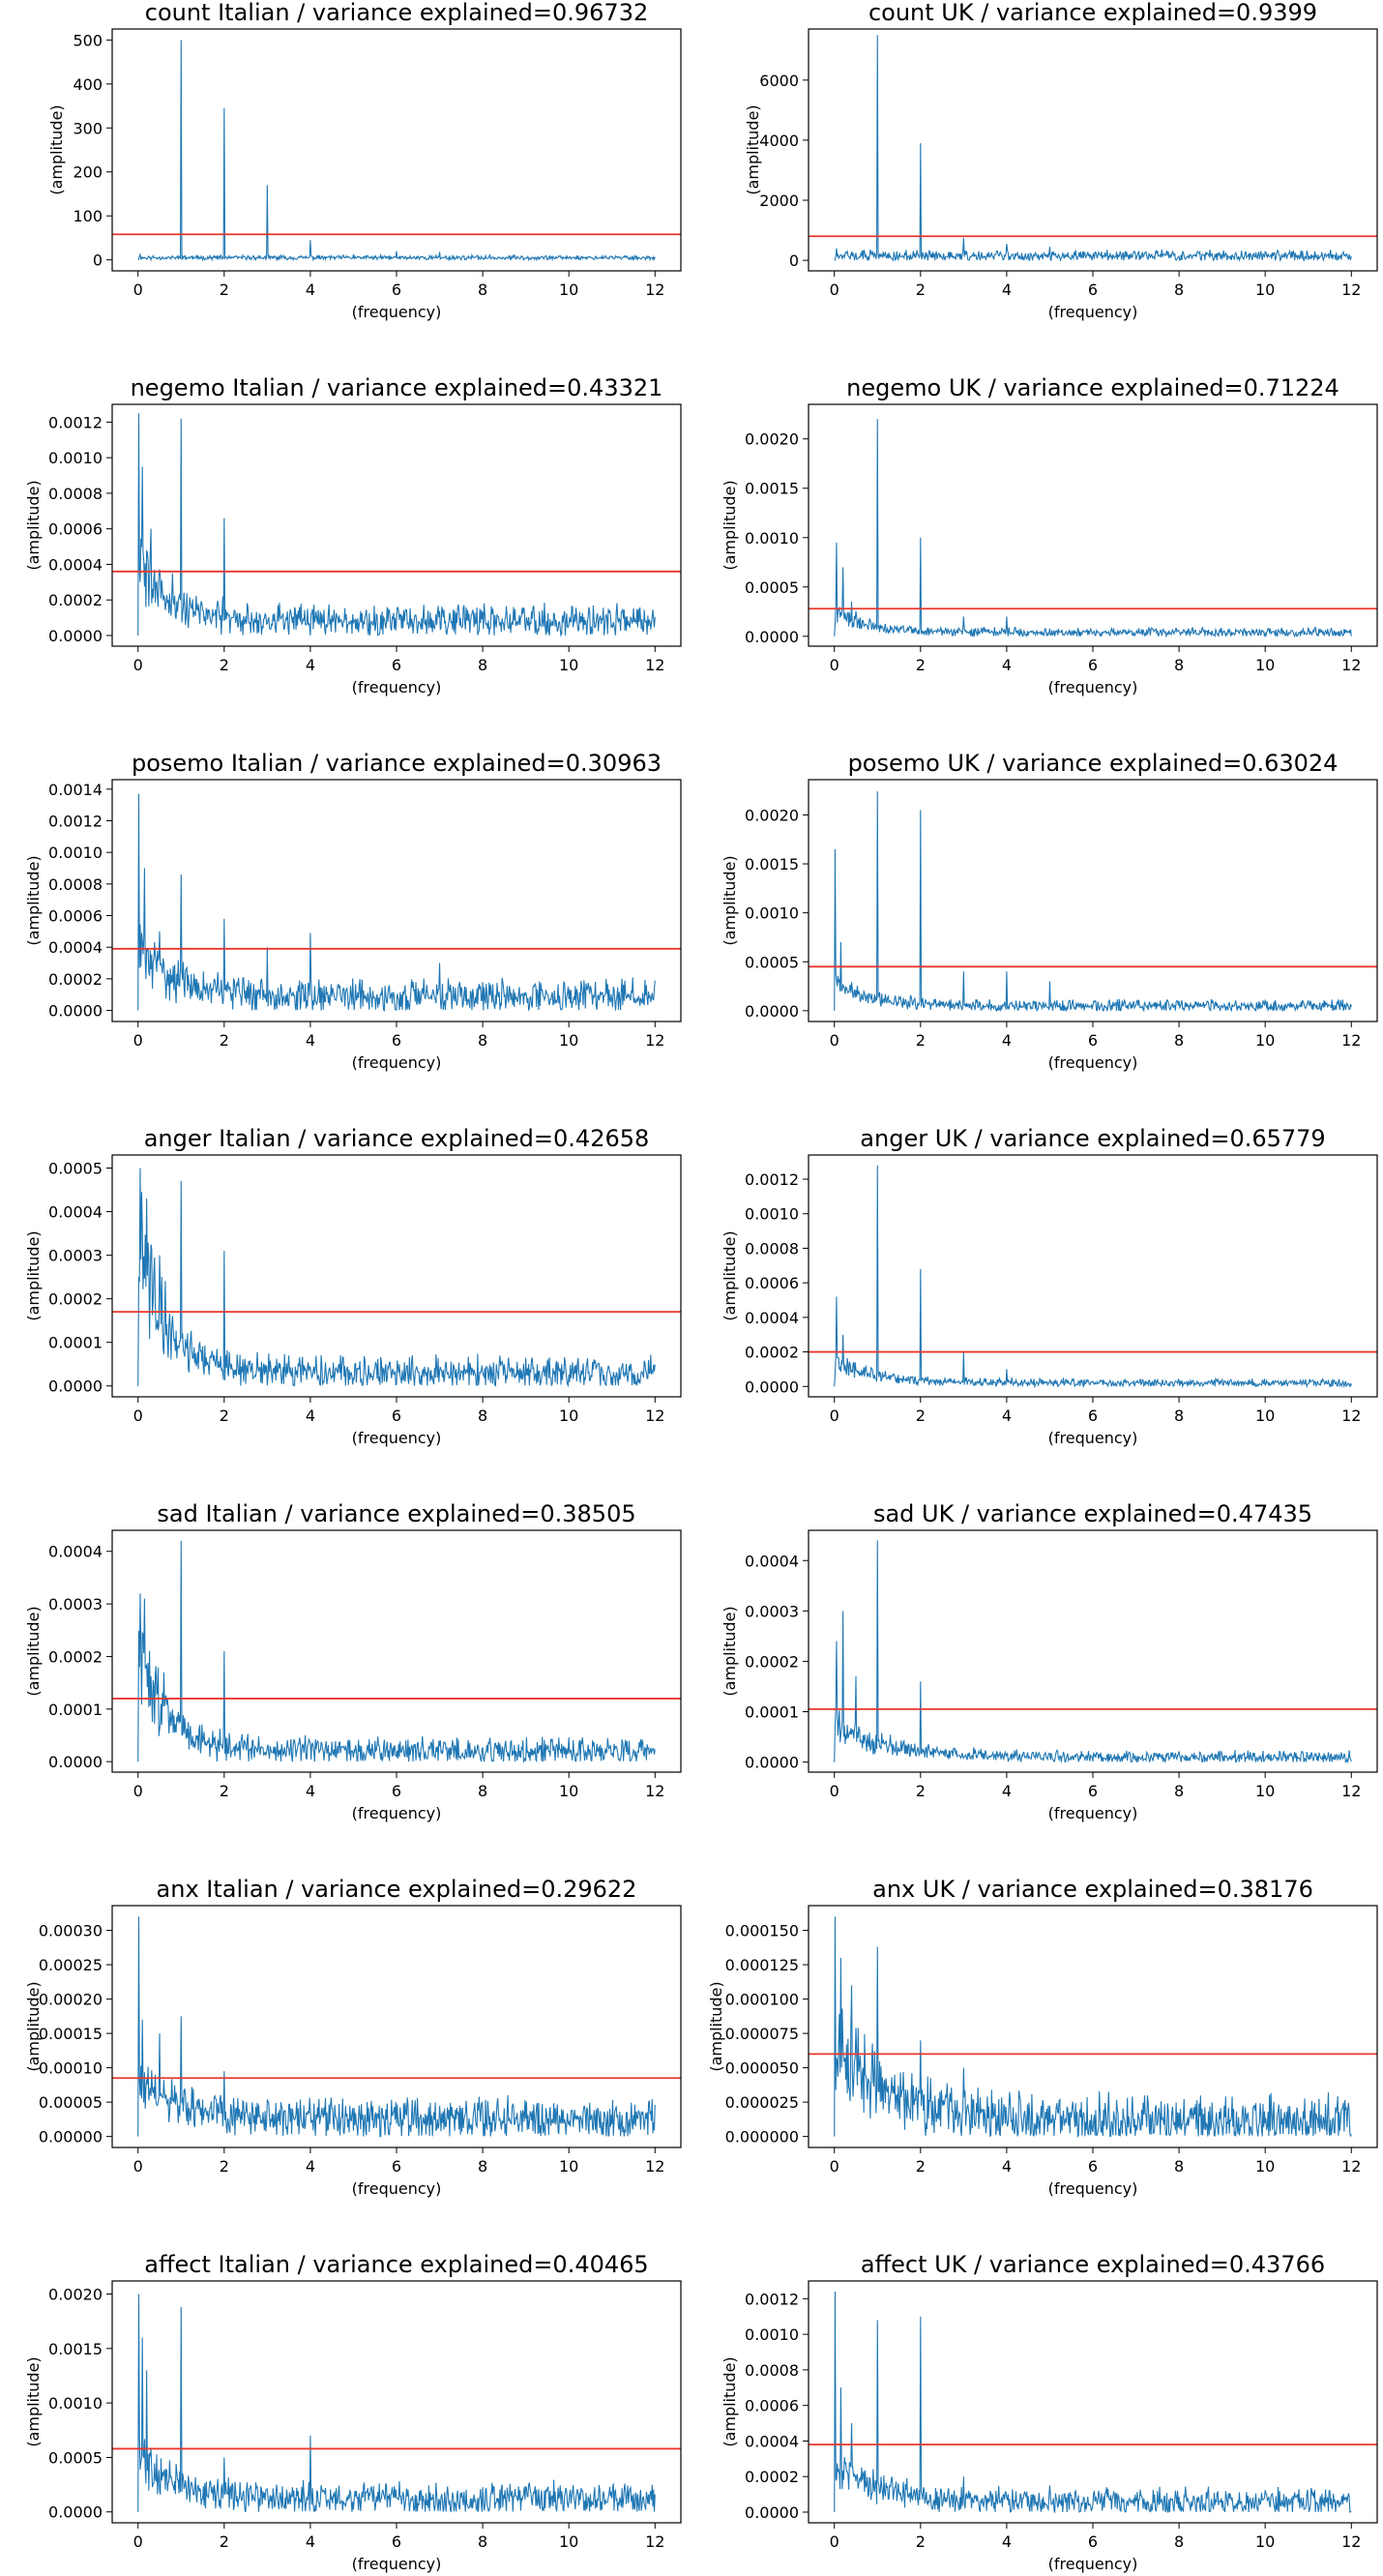 This screenshot has height=2576, width=1383. I want to click on y-tick-label: 0.0020, so click(75, 2295).